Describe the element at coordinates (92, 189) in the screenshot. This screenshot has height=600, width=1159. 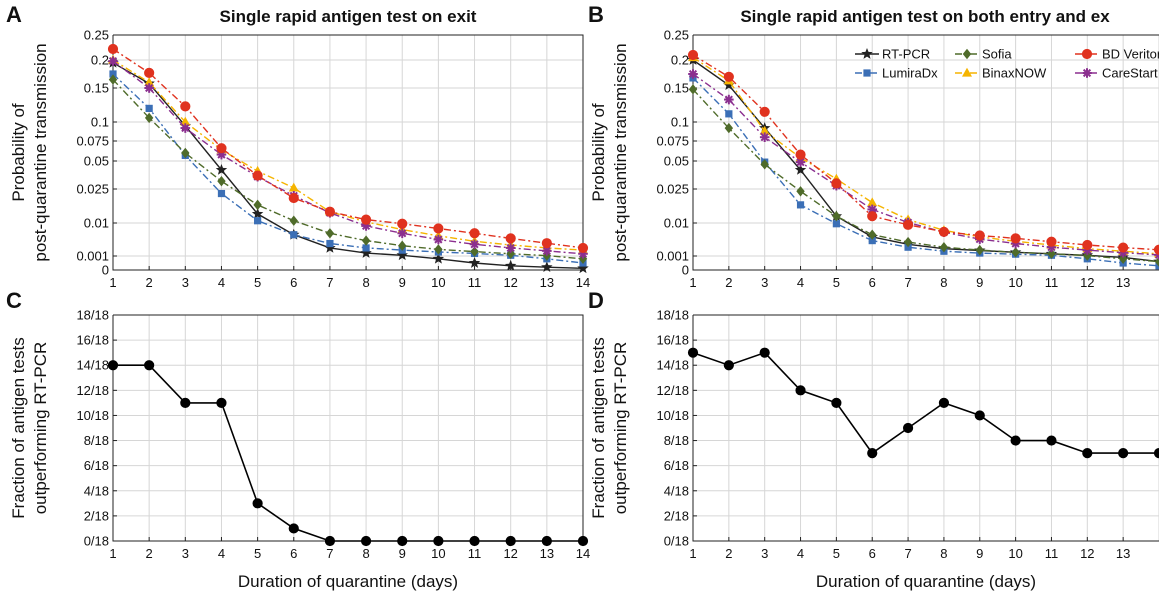
I see `y-tick-label: 0.025` at that location.